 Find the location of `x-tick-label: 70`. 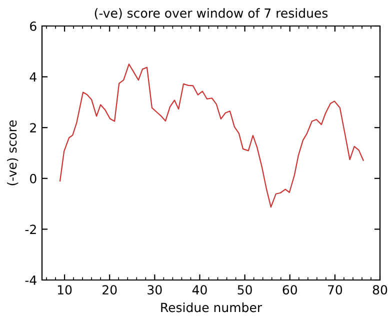

x-tick-label: 70 is located at coordinates (335, 290).